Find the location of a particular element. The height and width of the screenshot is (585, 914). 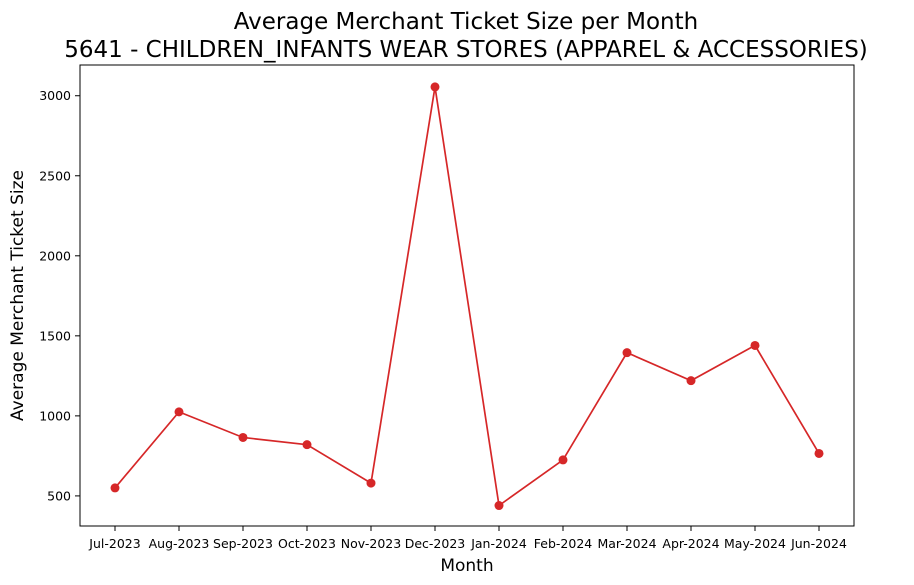

y-tick-label: 3000 is located at coordinates (55, 95).